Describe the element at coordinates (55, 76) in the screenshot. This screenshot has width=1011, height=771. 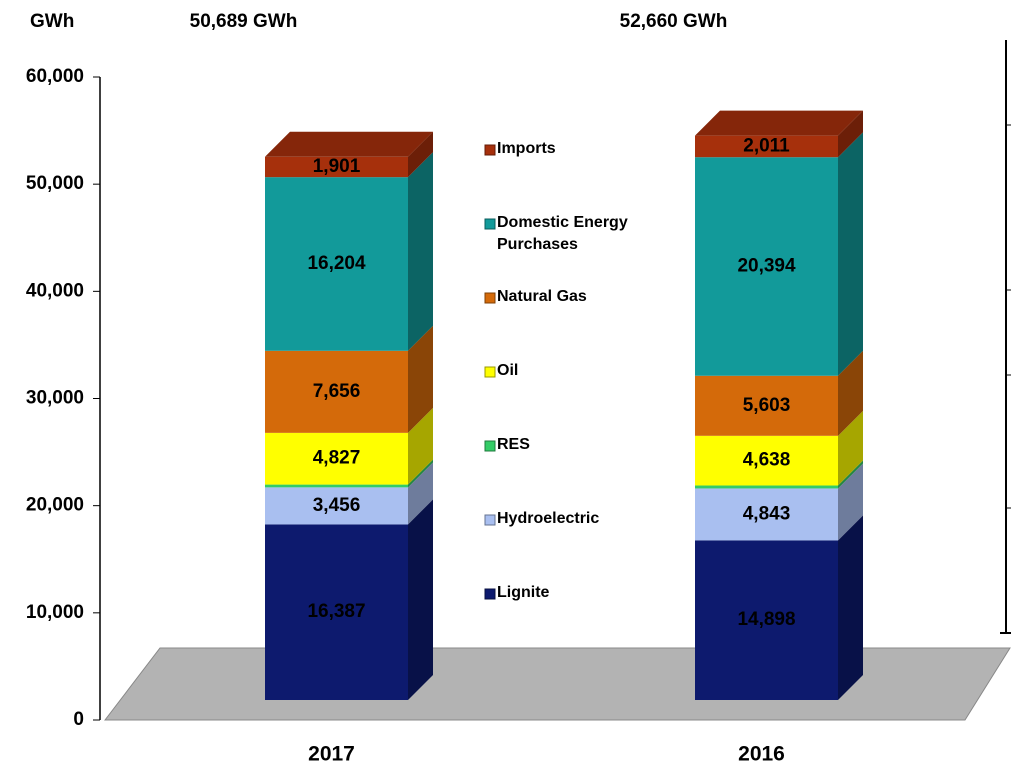
I see `y-tick-label: 60,000` at that location.